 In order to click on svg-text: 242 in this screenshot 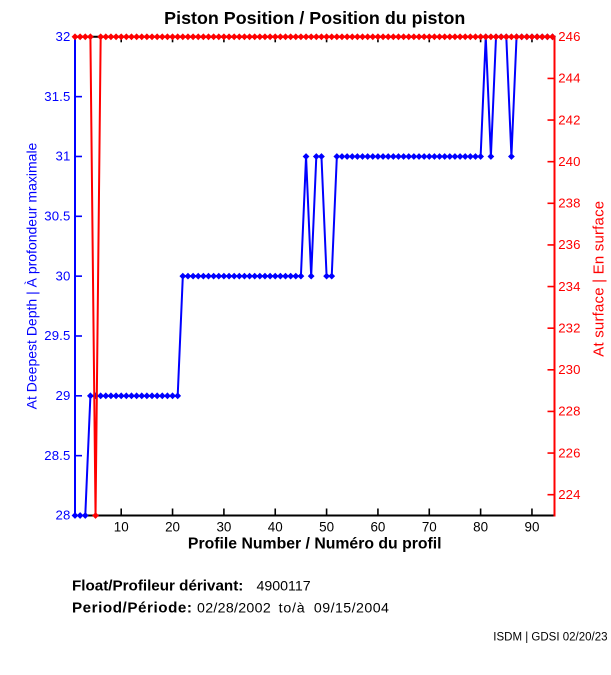, I will do `click(569, 119)`.